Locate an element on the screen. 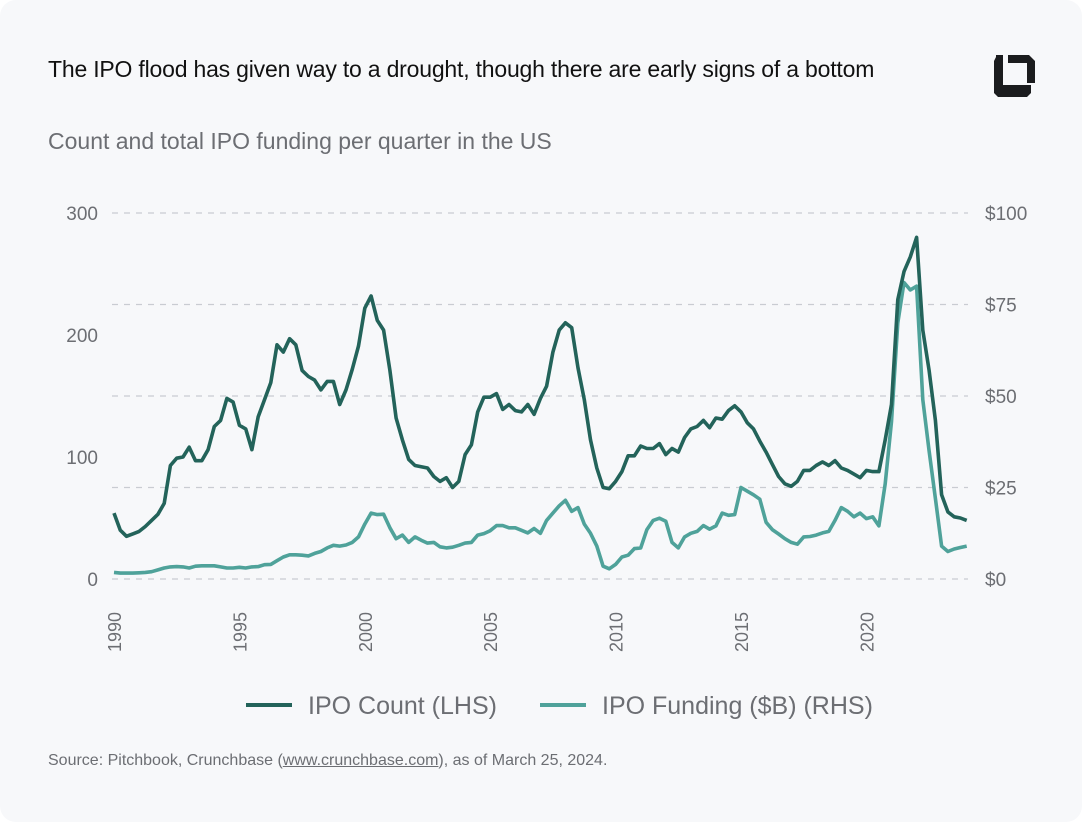  right-tick-label: $50 is located at coordinates (1001, 397).